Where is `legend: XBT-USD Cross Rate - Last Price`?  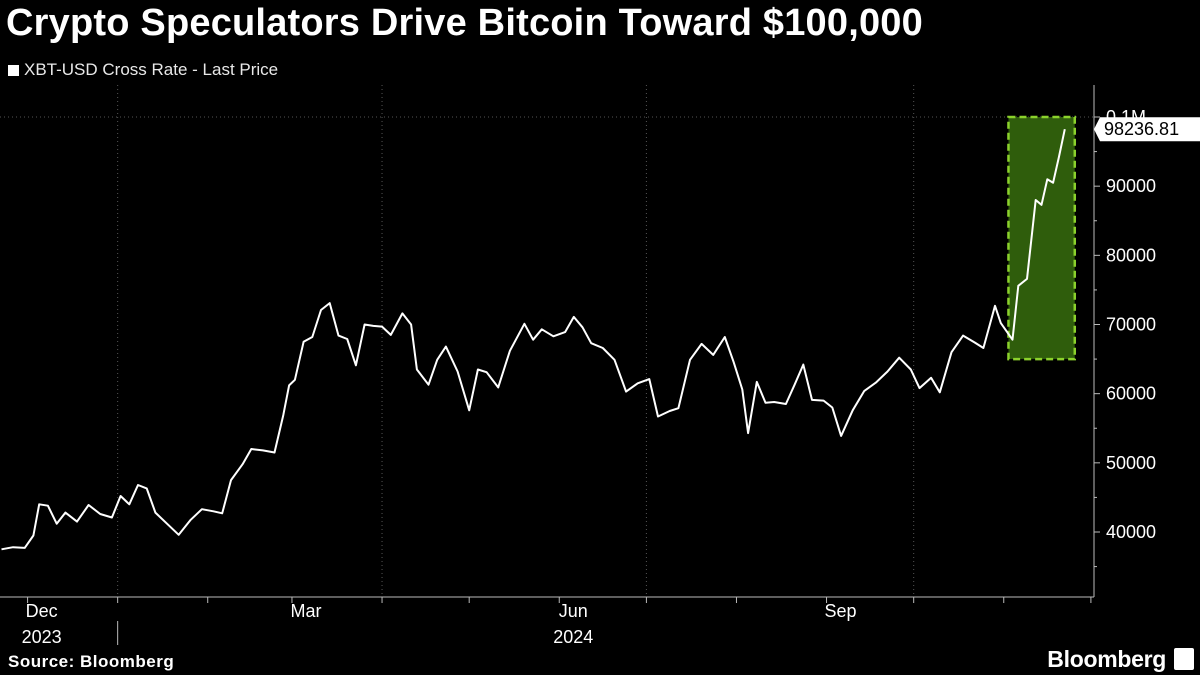 legend: XBT-USD Cross Rate - Last Price is located at coordinates (143, 70).